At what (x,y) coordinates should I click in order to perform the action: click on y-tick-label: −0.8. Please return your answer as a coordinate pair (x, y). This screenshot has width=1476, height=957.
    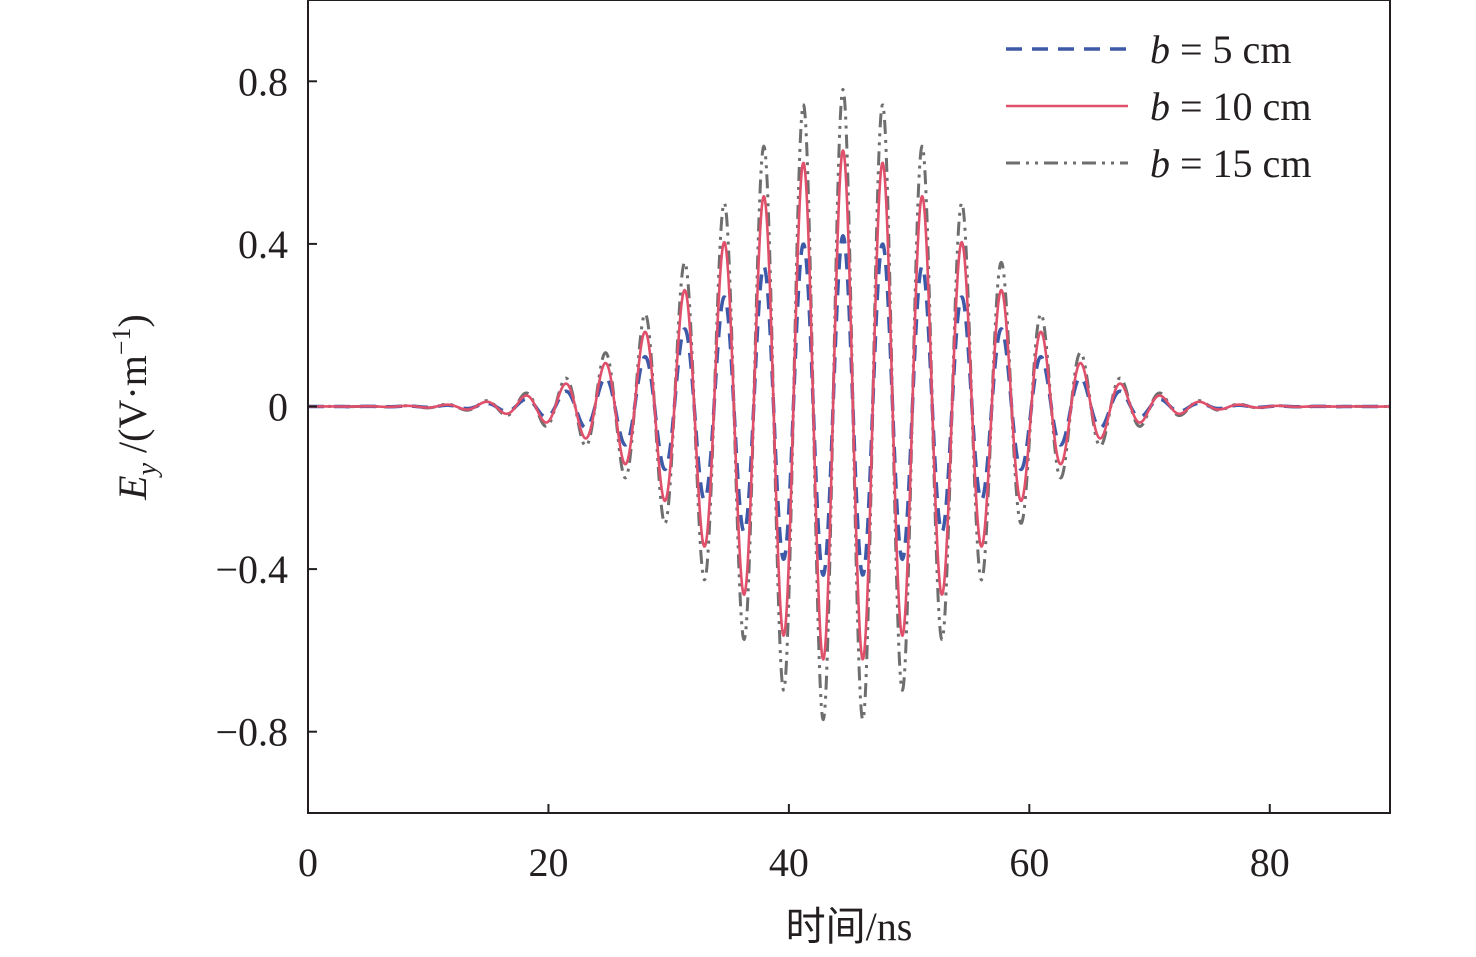
    Looking at the image, I should click on (251, 732).